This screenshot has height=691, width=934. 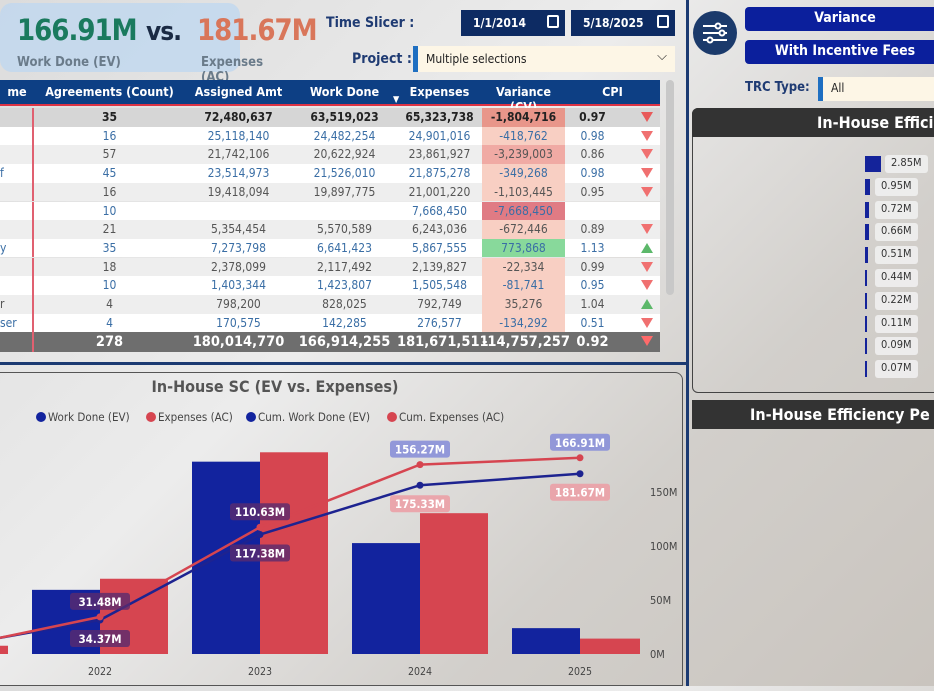 I want to click on cell: 10, so click(x=109, y=210).